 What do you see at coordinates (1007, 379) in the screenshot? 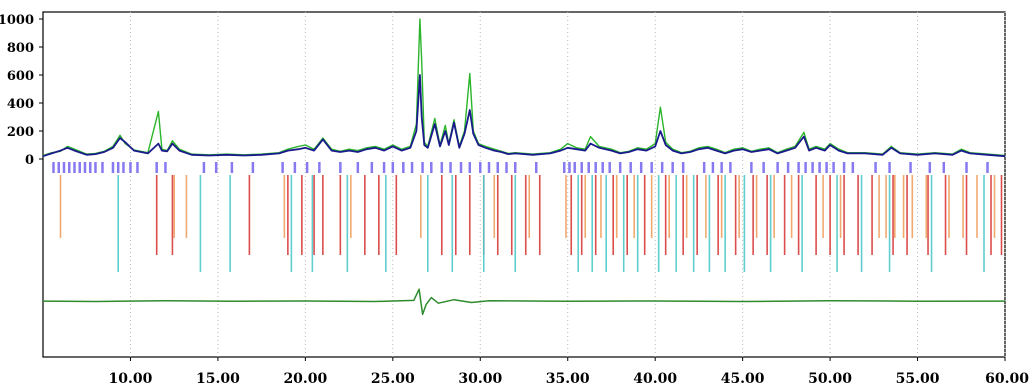
I see `x-tick-label: 60.00` at bounding box center [1007, 379].